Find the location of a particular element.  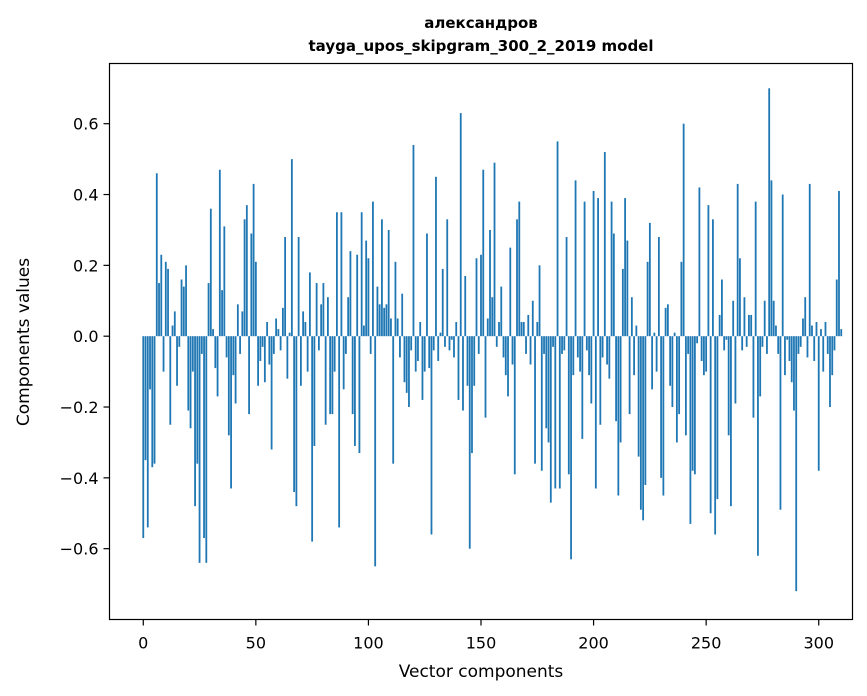

y-axis-label: Components values is located at coordinates (24, 342).